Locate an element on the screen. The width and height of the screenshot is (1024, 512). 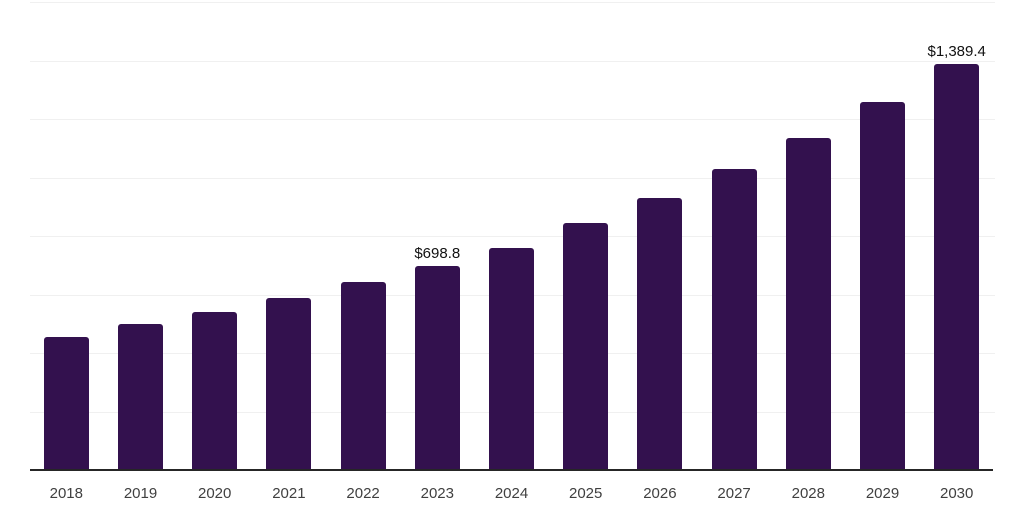
x-tick-label-2018: 2018 is located at coordinates (66, 493).